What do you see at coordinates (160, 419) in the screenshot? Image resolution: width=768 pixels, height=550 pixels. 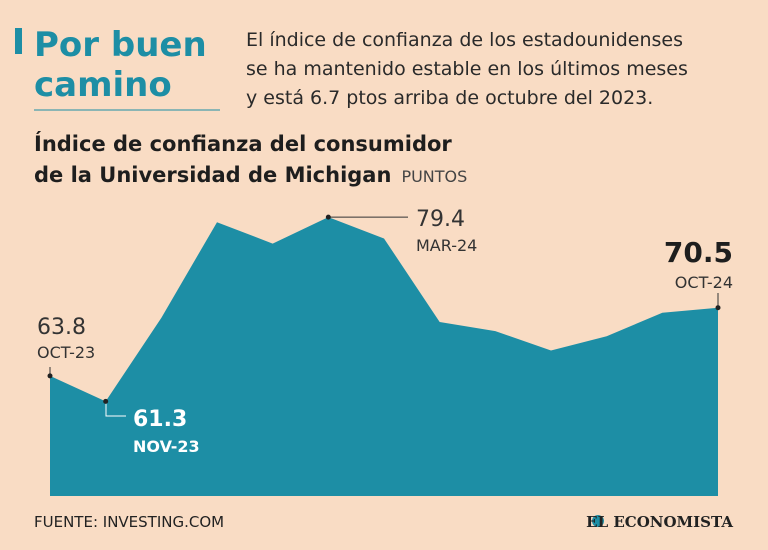 I see `value-label: 61.3` at bounding box center [160, 419].